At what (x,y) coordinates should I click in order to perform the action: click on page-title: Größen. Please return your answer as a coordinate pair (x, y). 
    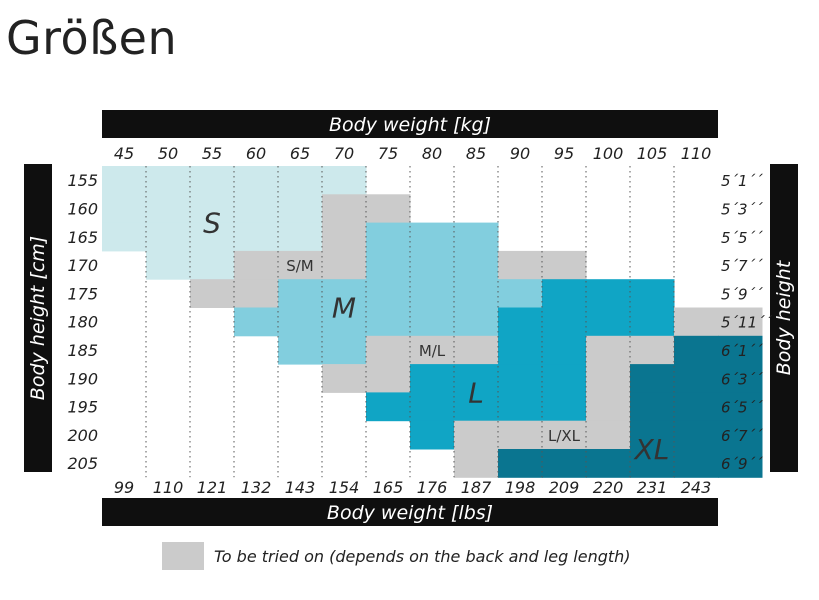
    Looking at the image, I should click on (92, 38).